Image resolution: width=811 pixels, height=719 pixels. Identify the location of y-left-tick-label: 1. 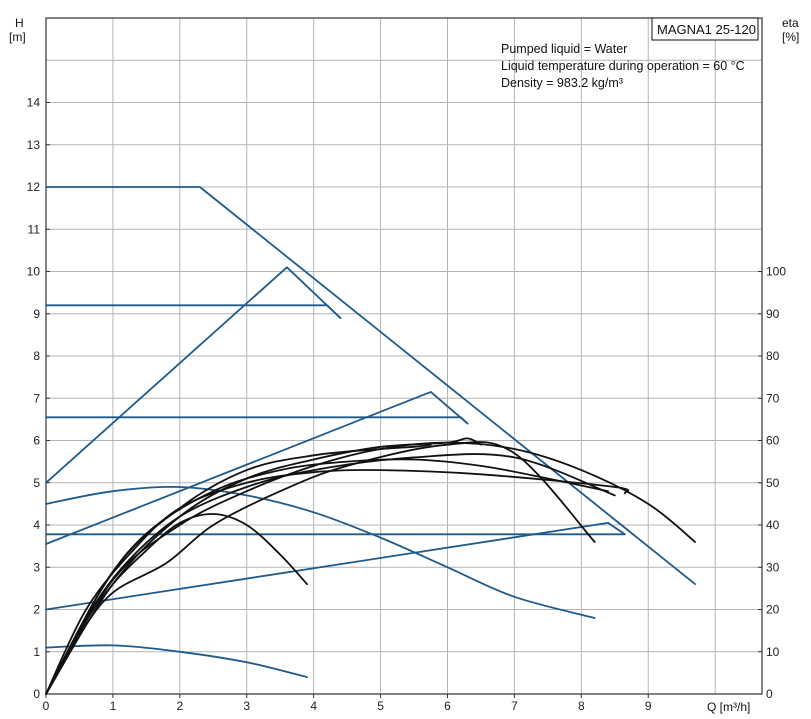
(36, 652).